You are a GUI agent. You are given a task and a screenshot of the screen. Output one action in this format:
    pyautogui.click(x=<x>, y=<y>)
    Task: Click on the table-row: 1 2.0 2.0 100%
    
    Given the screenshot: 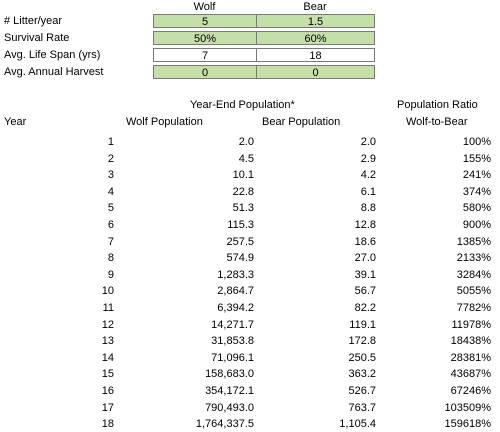 What is the action you would take?
    pyautogui.click(x=250, y=142)
    